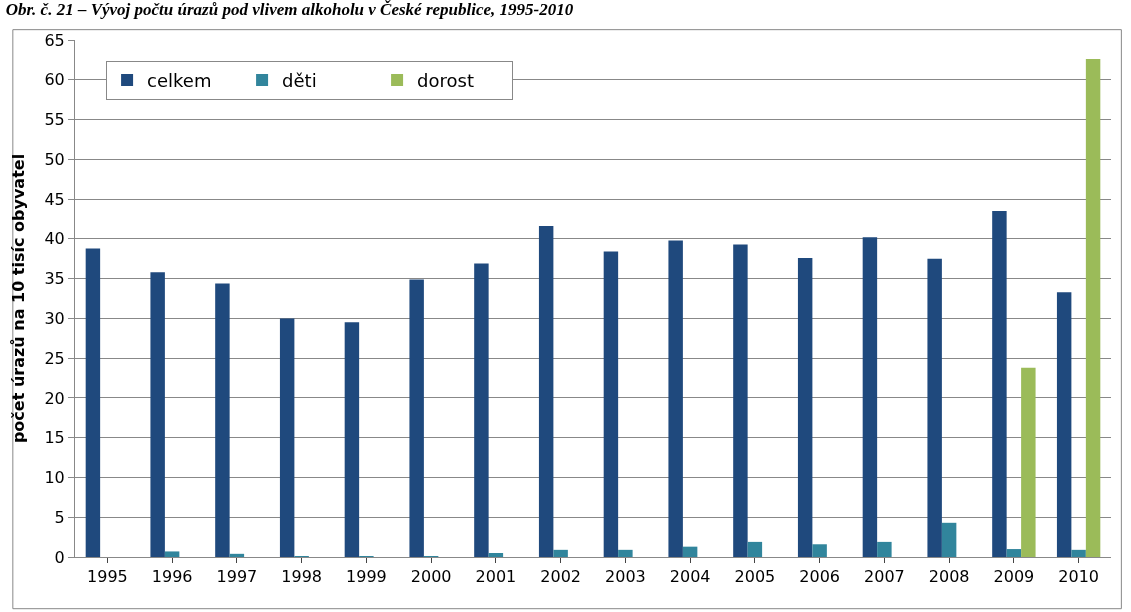 This screenshot has width=1131, height=612. Describe the element at coordinates (54, 398) in the screenshot. I see `y-tick-label: 20` at that location.